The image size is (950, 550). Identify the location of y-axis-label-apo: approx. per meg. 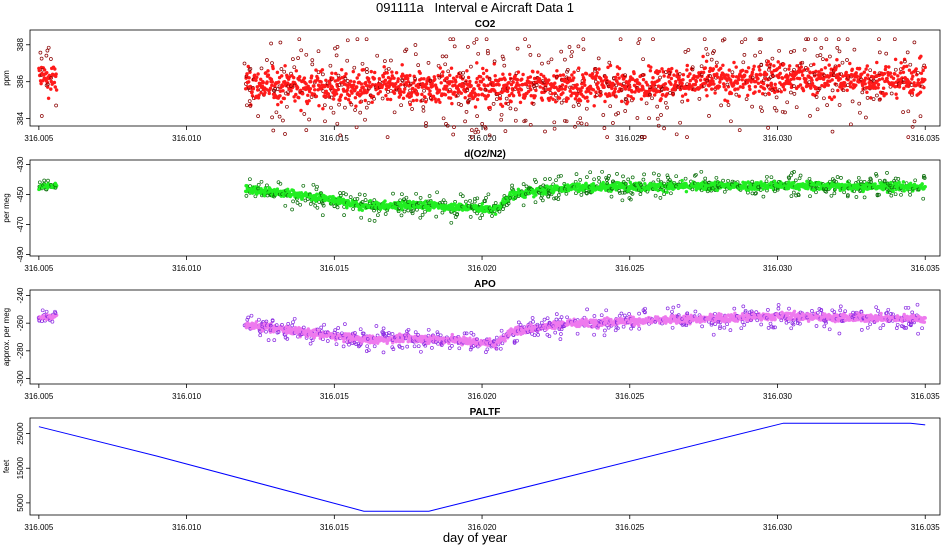
(6, 337).